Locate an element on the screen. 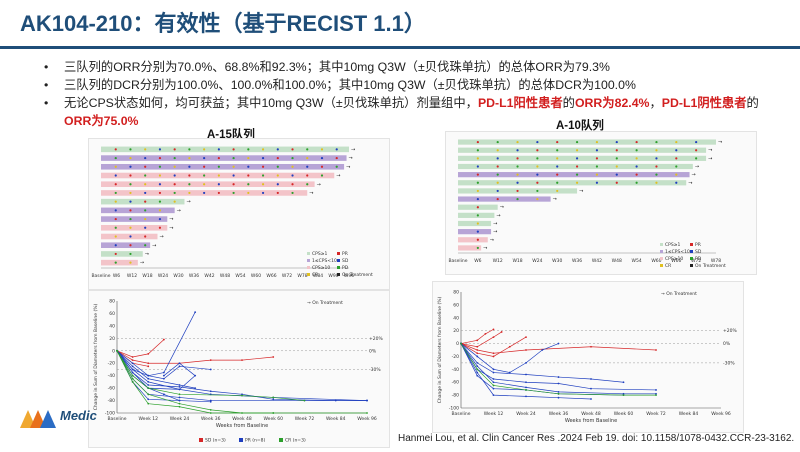  spider-reference-label: 0% is located at coordinates (373, 351).